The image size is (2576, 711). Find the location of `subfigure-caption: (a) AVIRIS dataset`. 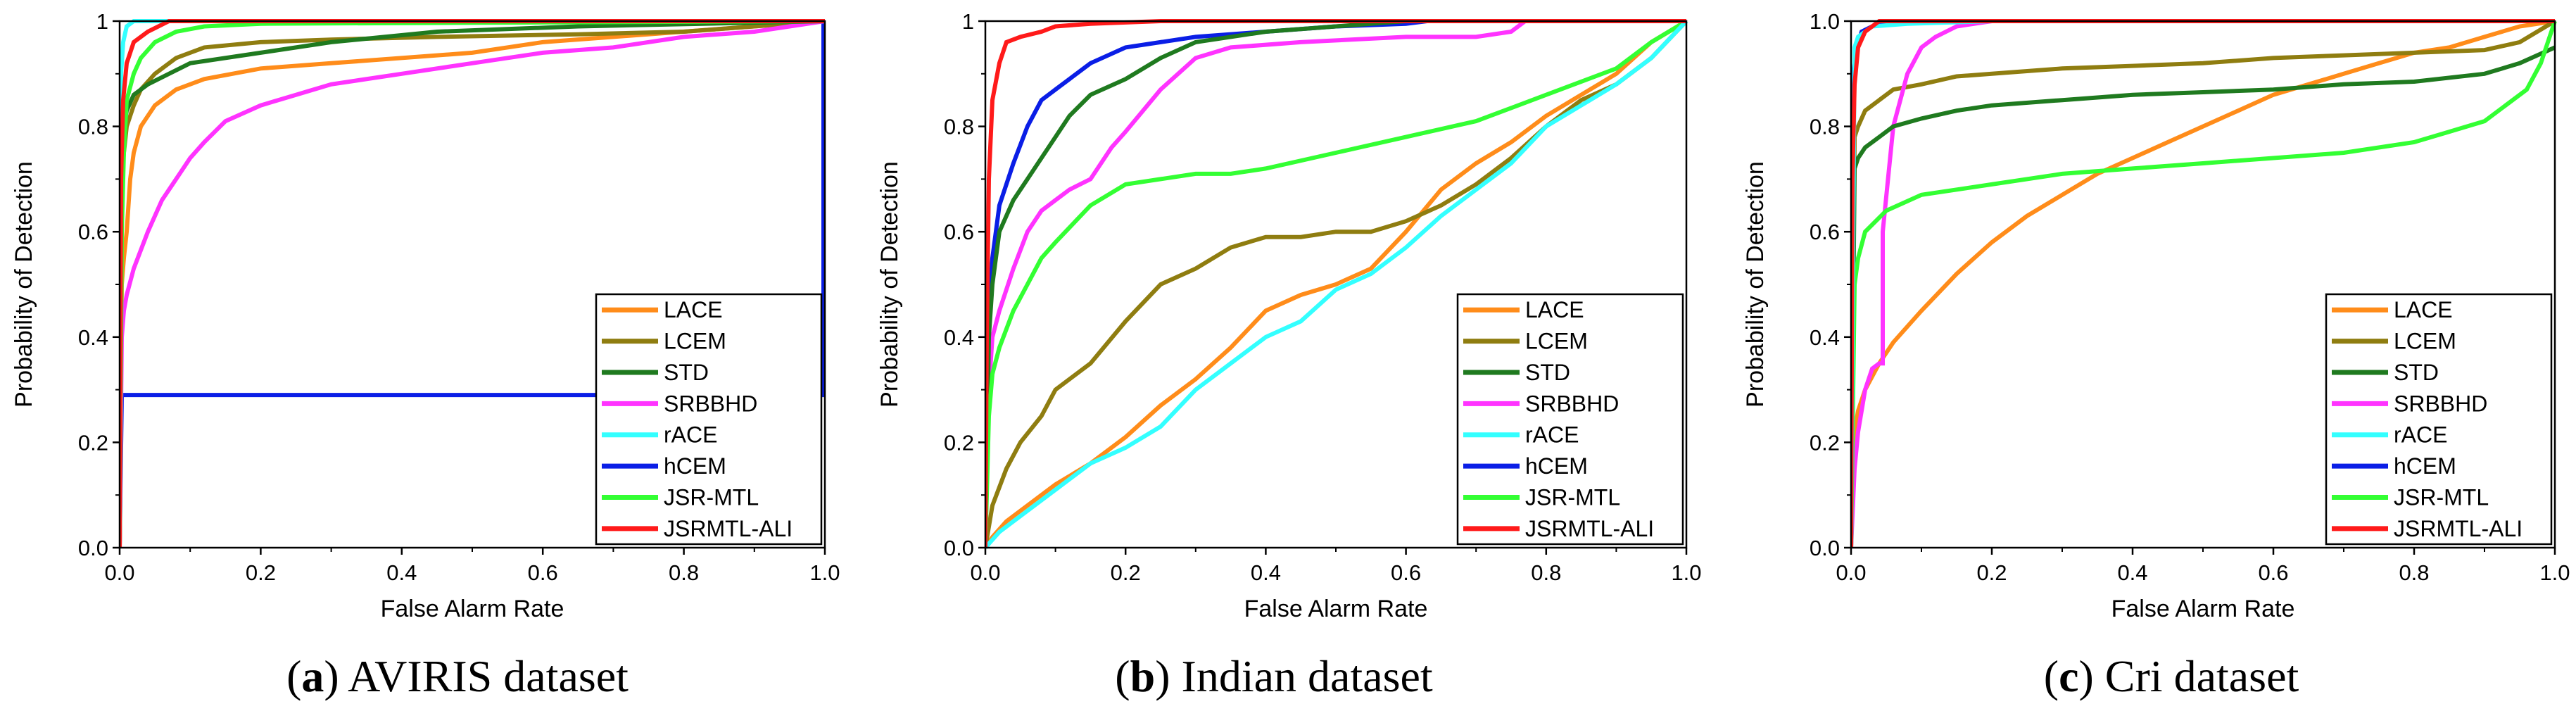

subfigure-caption: (a) AVIRIS dataset is located at coordinates (457, 676).